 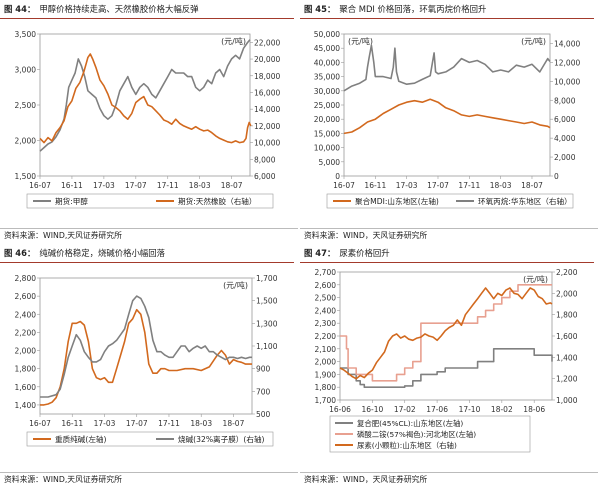 I want to click on left-tick-label: 2,400, so click(x=26, y=314).